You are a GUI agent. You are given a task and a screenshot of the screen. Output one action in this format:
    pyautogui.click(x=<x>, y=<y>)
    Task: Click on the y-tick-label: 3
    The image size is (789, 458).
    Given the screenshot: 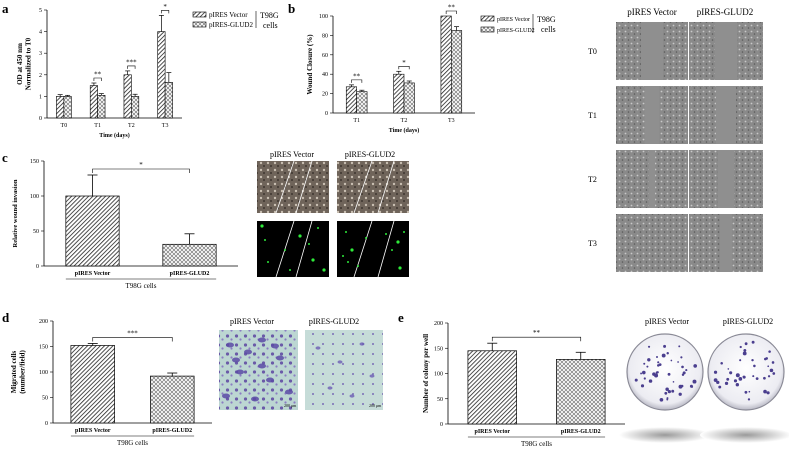 What is the action you would take?
    pyautogui.click(x=40, y=54)
    